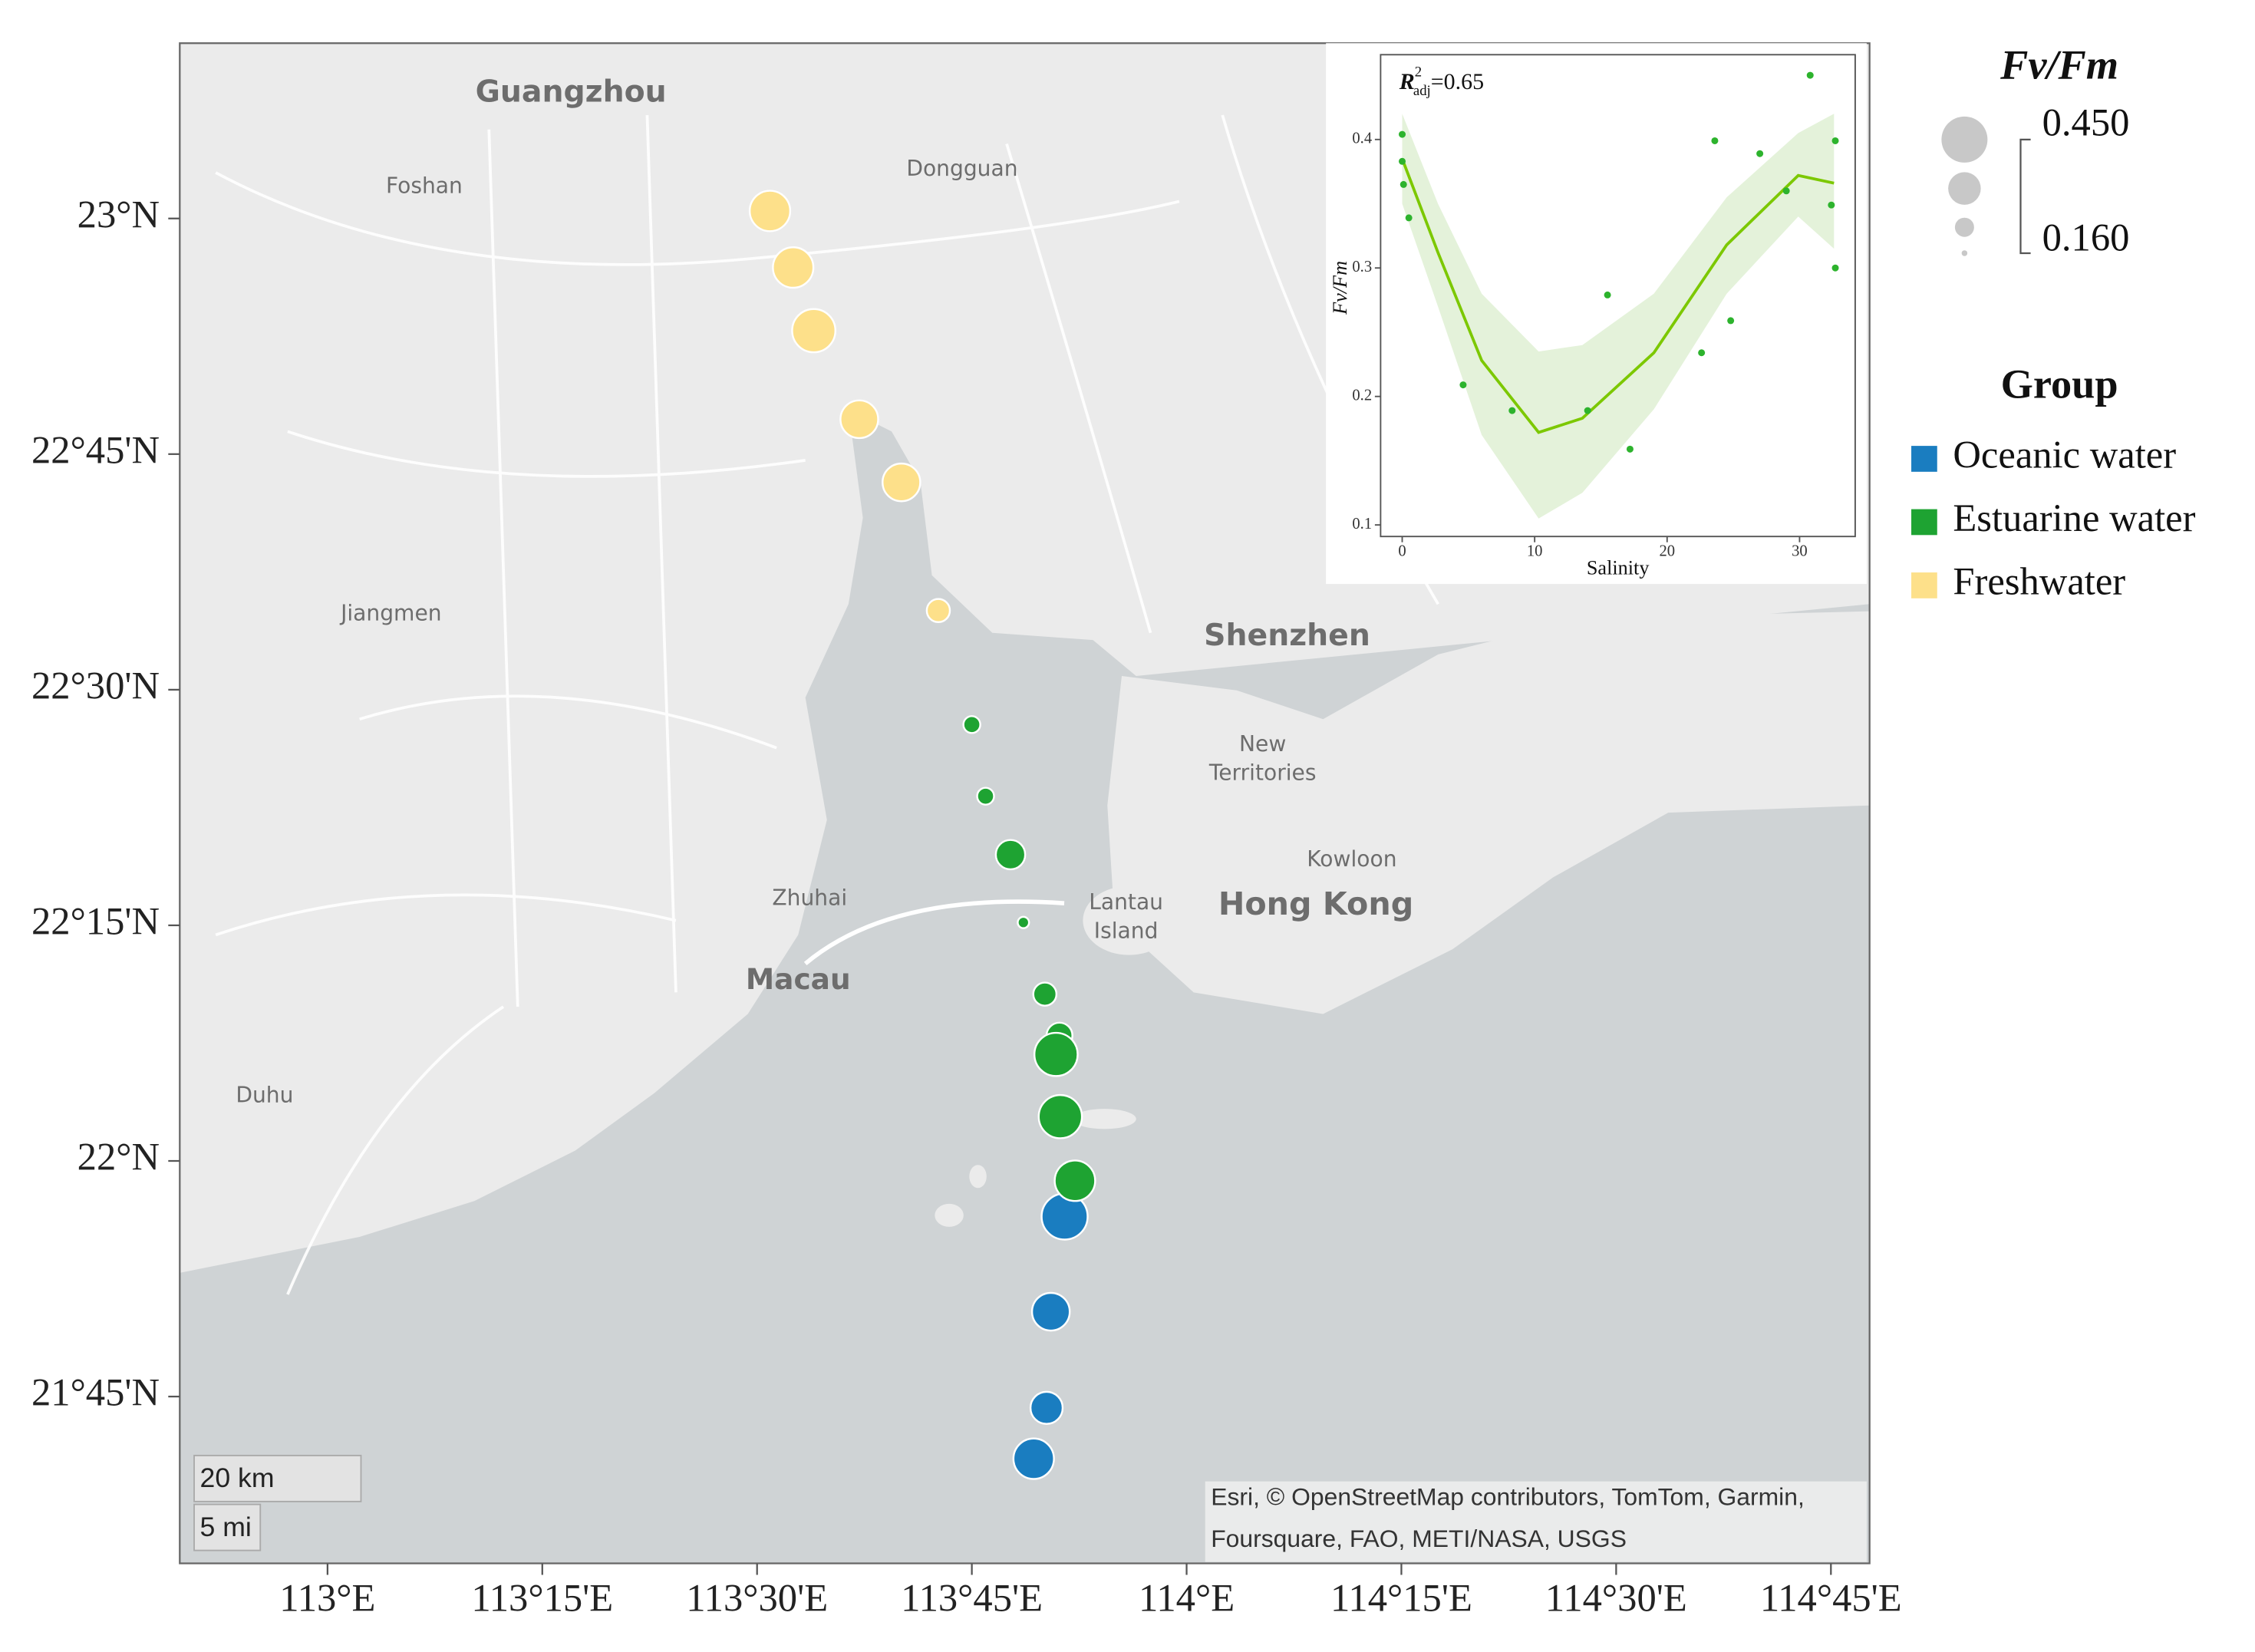 The height and width of the screenshot is (1652, 2255). I want to click on legend-label: Freshwater, so click(2039, 581).